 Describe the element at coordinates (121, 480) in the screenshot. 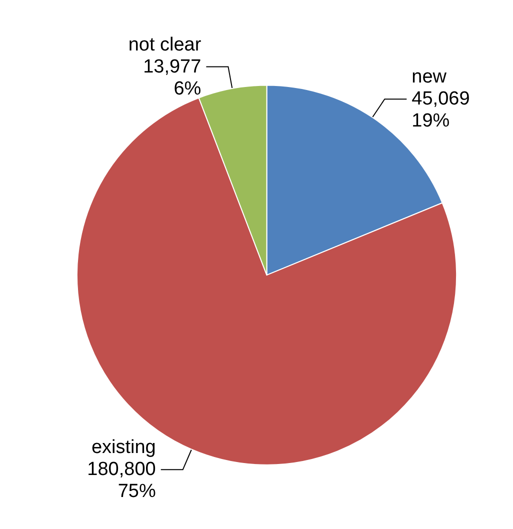

I see `data-label: 180,800 75%` at that location.